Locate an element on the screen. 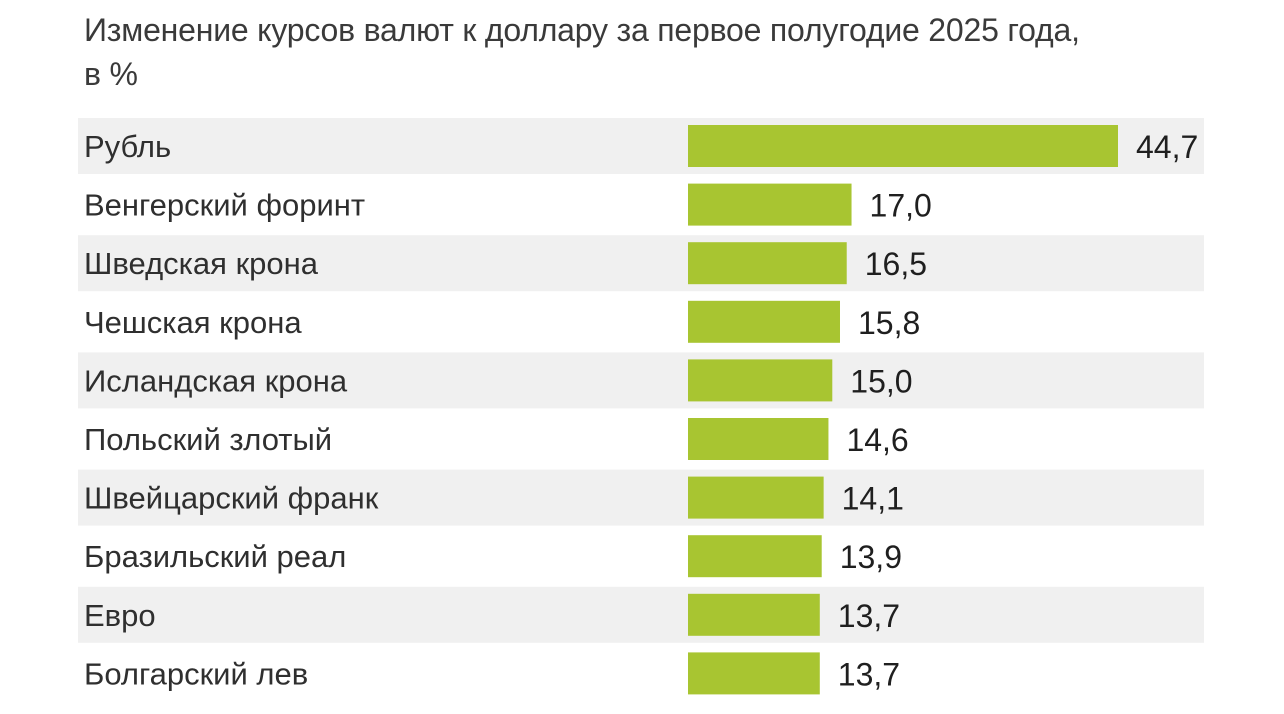 Image resolution: width=1284 pixels, height=714 pixels. category-label: Шведская крона is located at coordinates (201, 263).